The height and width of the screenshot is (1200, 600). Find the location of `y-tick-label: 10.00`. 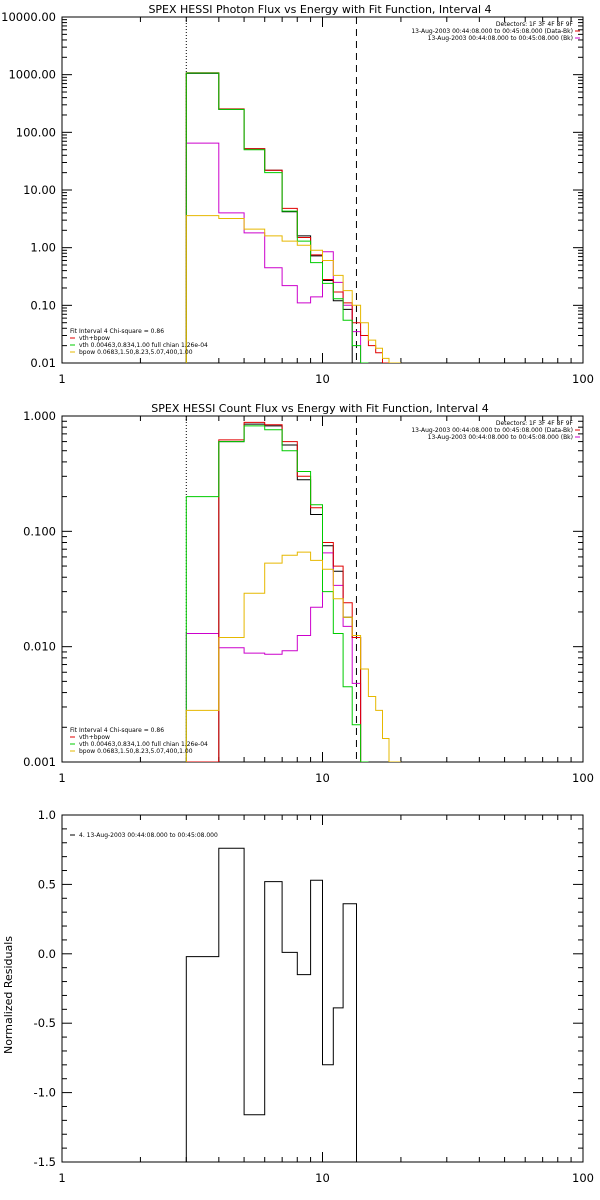

y-tick-label: 10.00 is located at coordinates (39, 190).